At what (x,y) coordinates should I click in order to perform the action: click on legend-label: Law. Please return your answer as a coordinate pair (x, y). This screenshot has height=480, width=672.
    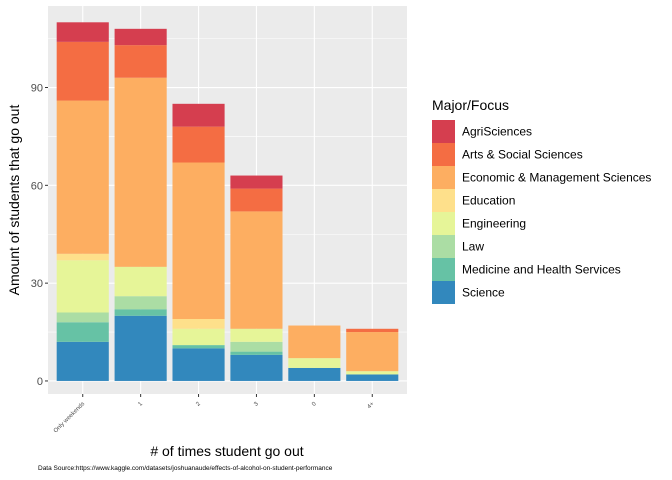
    Looking at the image, I should click on (473, 247).